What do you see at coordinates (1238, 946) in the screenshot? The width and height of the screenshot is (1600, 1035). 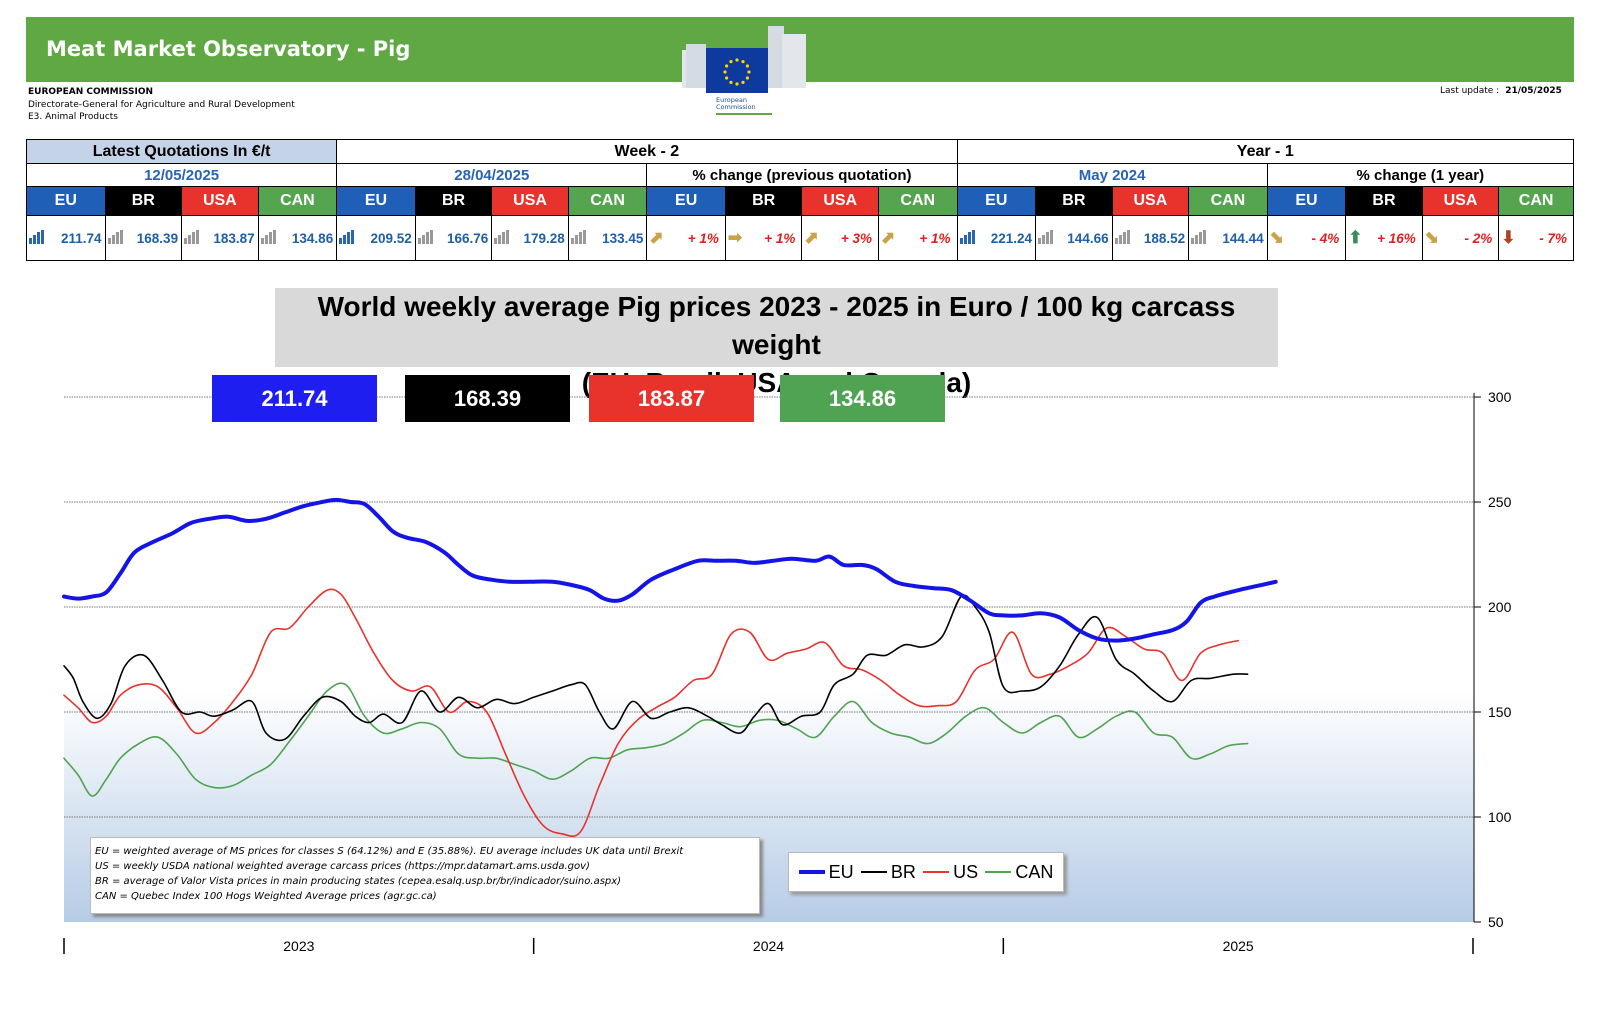 I see `year-label-2025: 2025` at bounding box center [1238, 946].